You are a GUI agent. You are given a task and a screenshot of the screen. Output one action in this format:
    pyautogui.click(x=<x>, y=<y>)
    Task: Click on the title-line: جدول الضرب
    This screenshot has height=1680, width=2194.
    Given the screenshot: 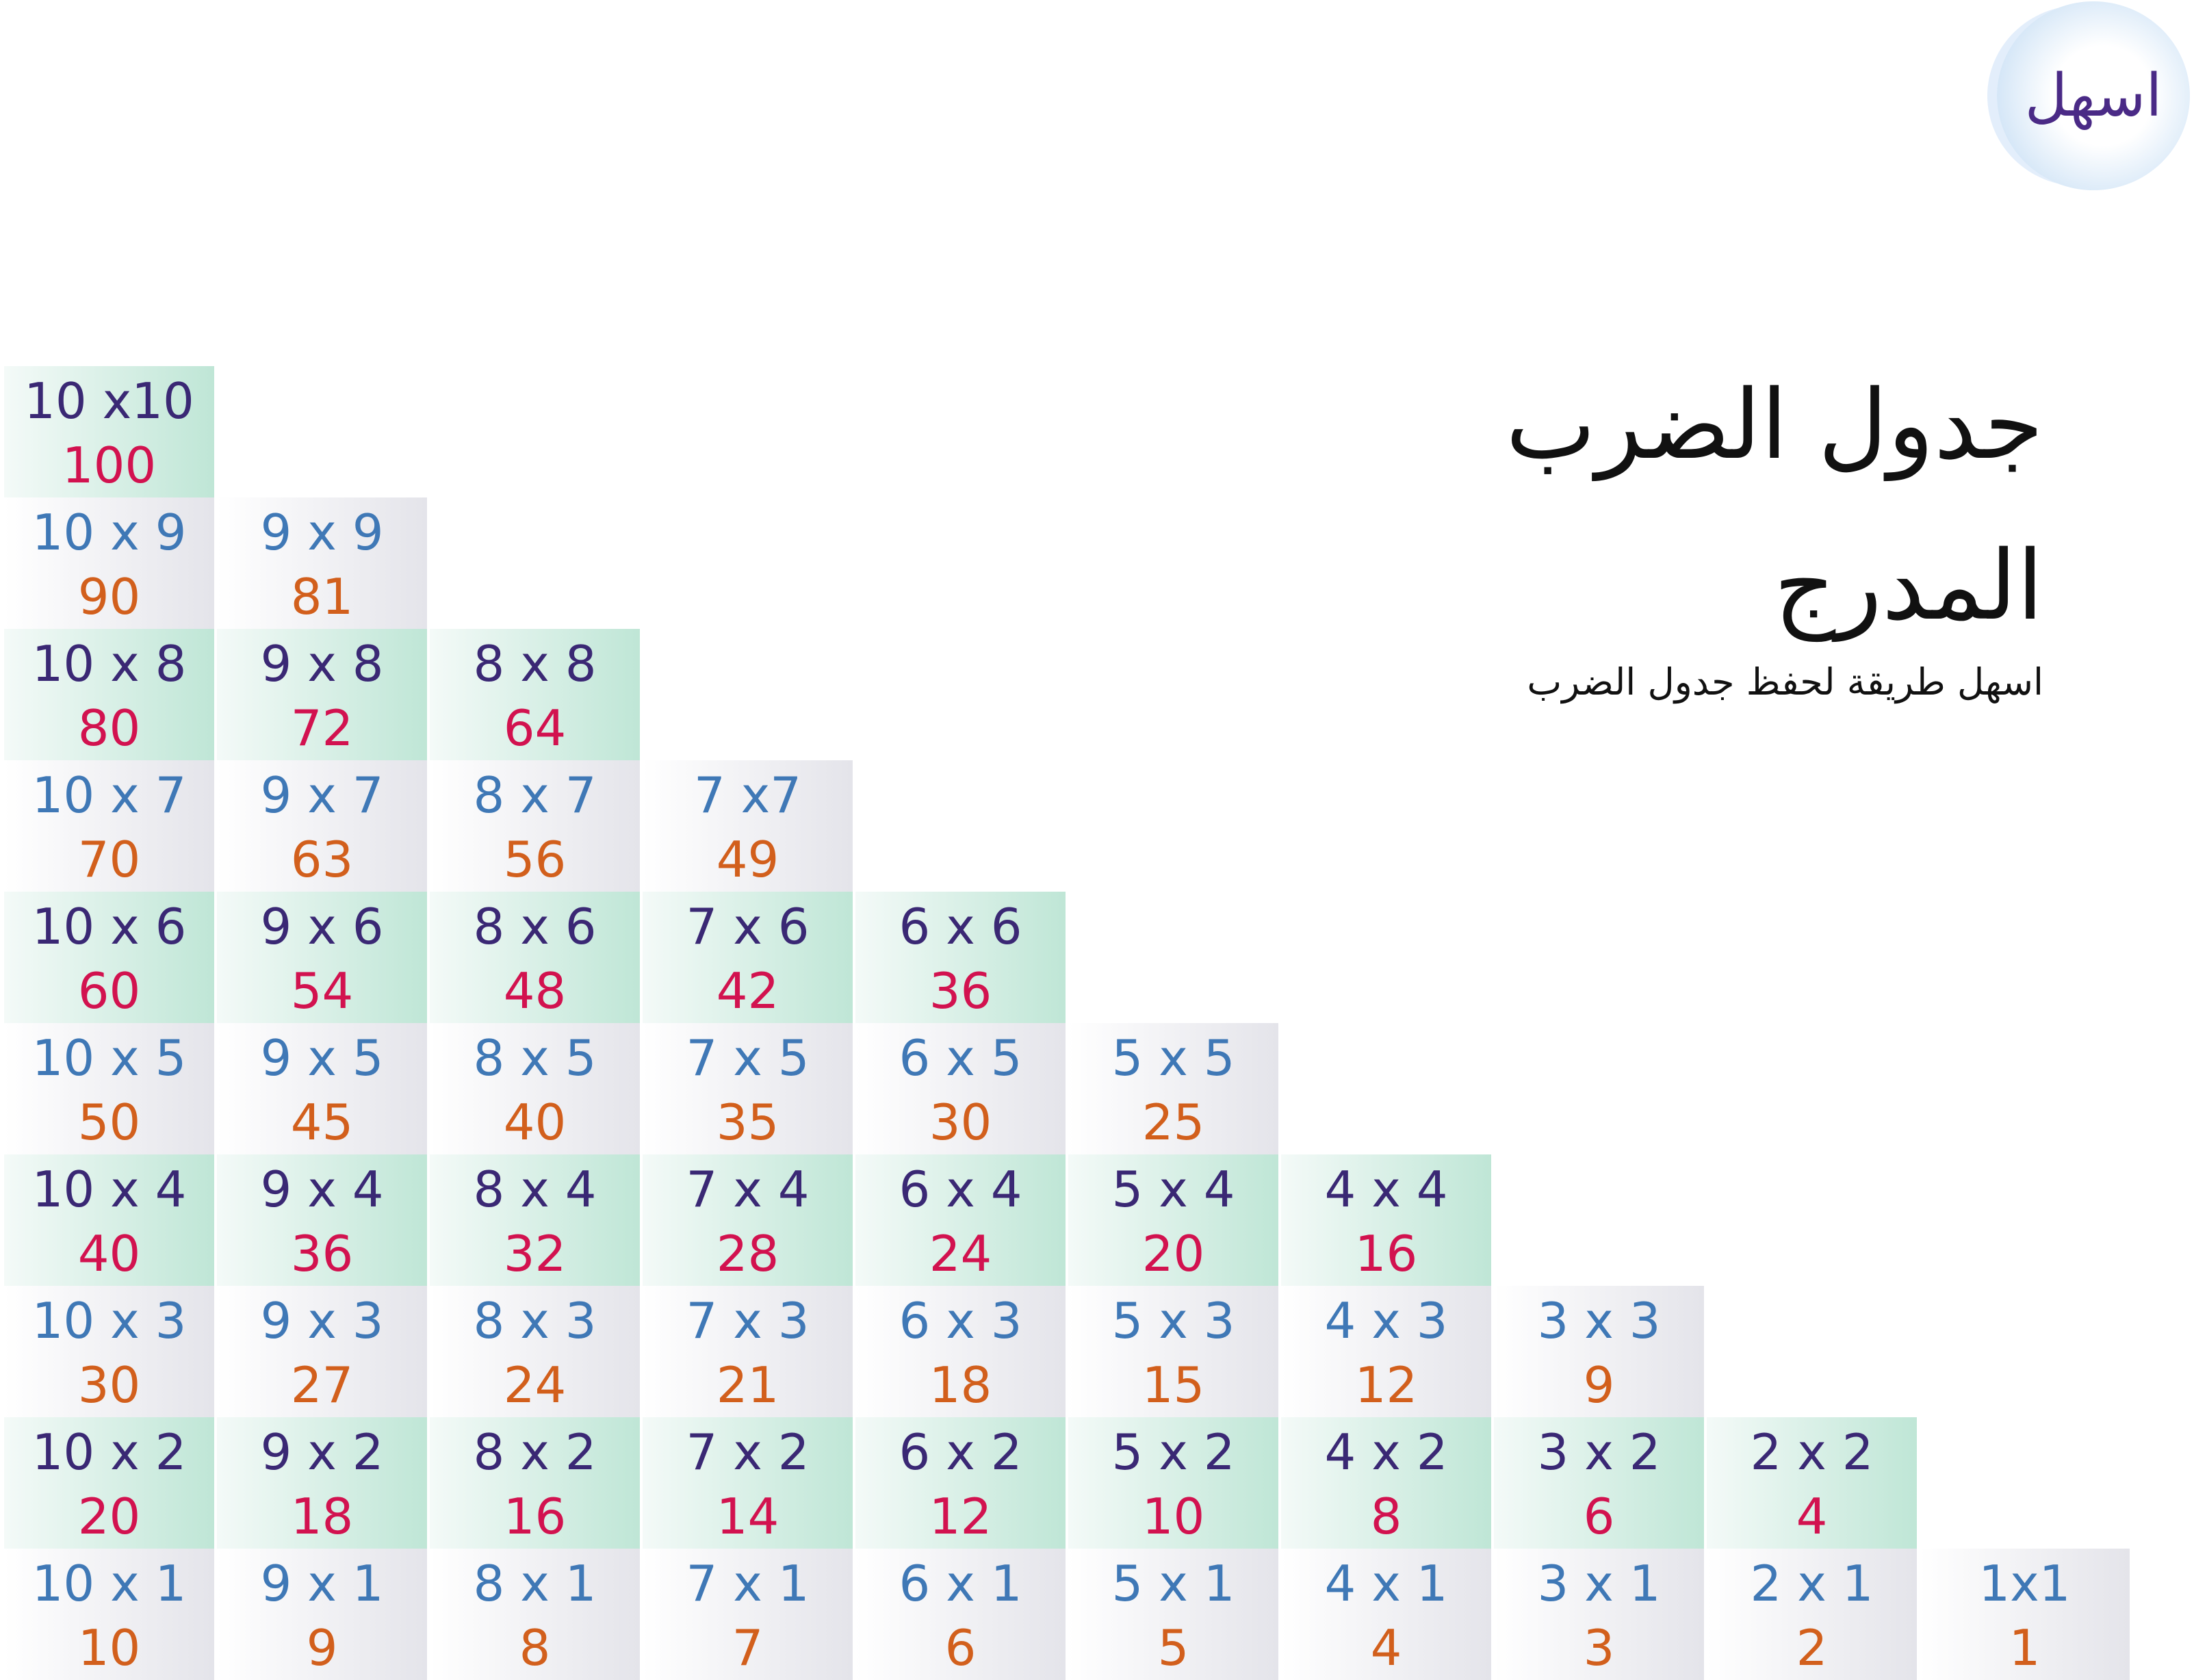 What is the action you would take?
    pyautogui.click(x=1774, y=425)
    